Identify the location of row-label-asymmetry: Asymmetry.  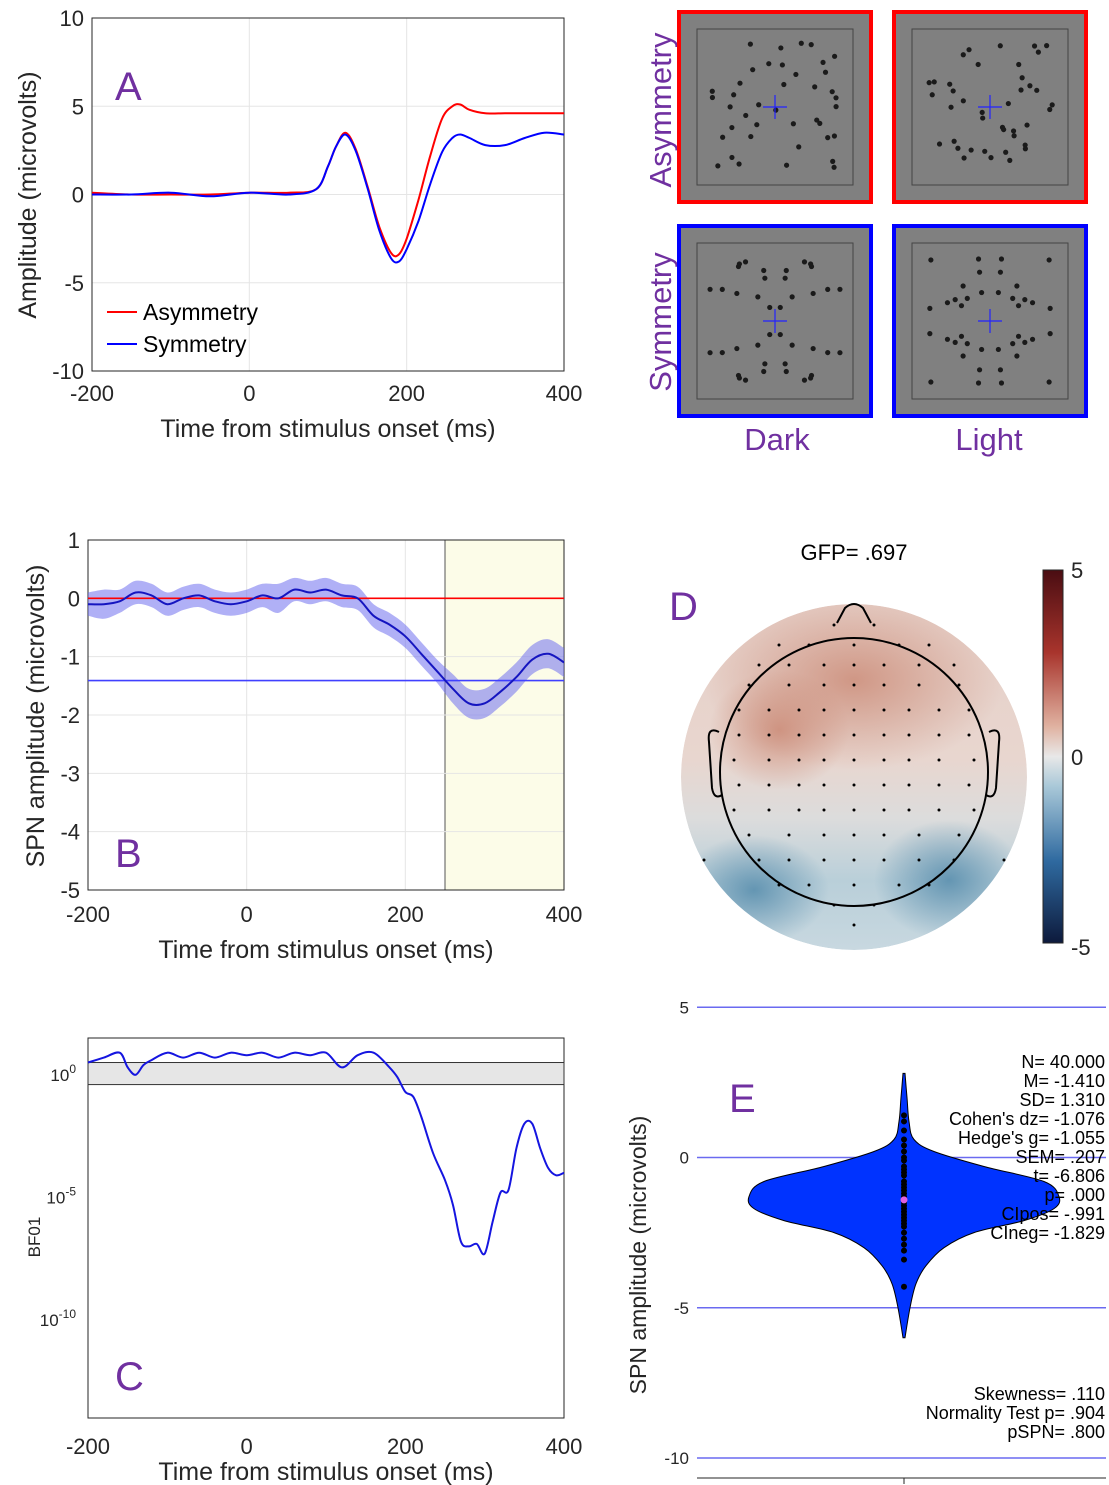
(660, 110).